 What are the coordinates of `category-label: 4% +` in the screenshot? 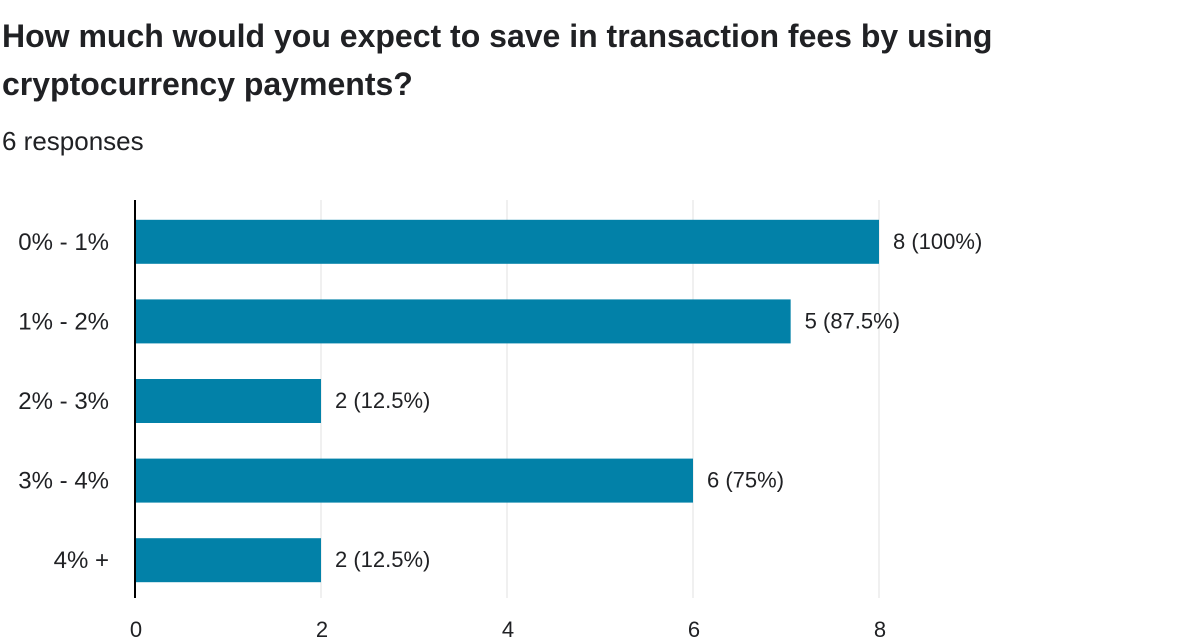 It's located at (81, 560).